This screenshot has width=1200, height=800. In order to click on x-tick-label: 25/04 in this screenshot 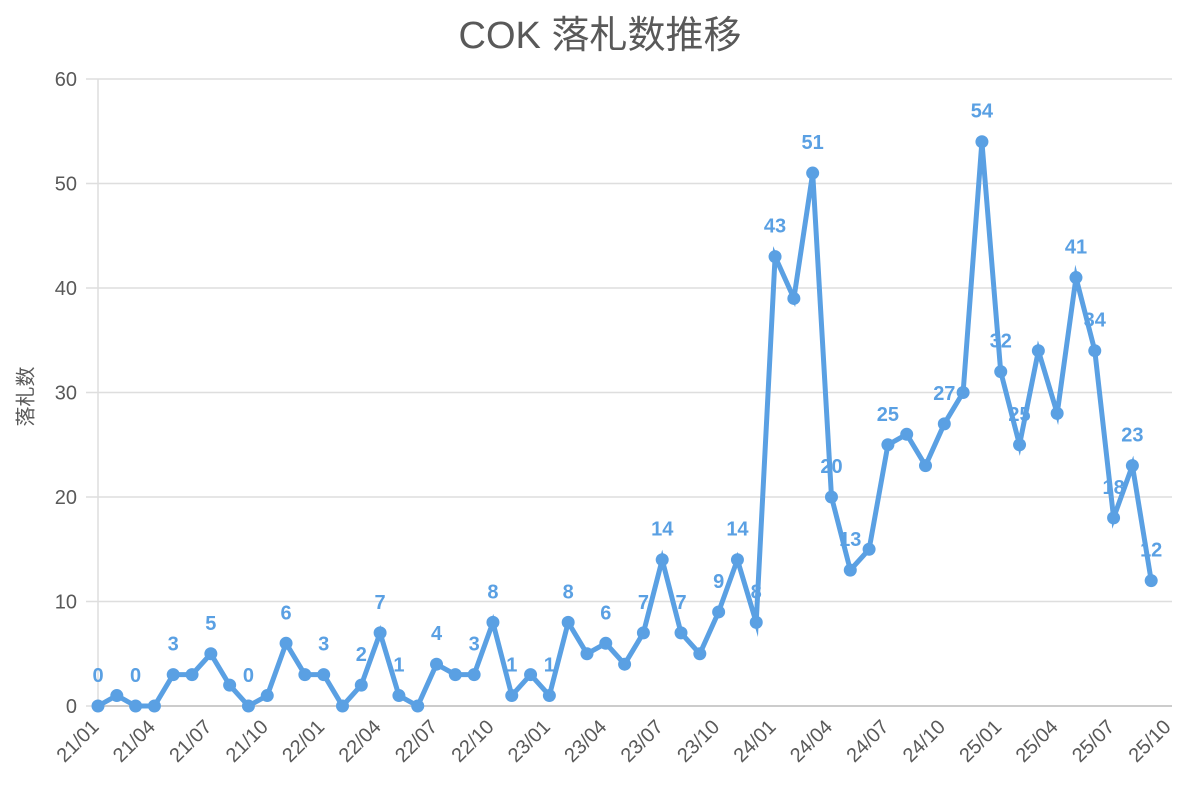, I will do `click(1037, 741)`.